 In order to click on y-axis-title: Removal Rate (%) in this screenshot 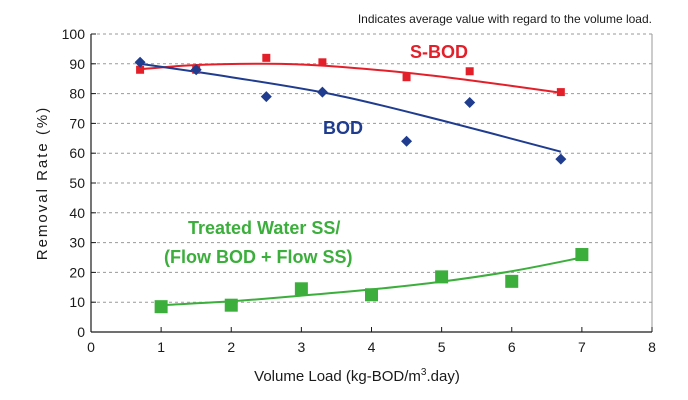, I will do `click(42, 183)`.